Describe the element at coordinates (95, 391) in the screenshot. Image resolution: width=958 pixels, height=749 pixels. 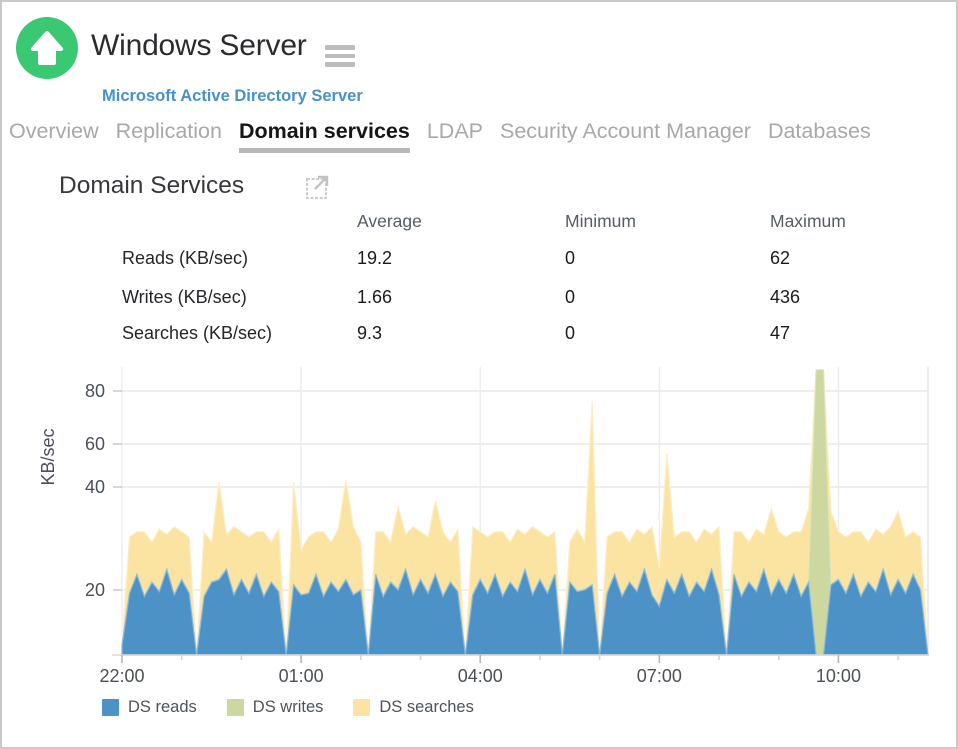
I see `svg-text: 80` at that location.